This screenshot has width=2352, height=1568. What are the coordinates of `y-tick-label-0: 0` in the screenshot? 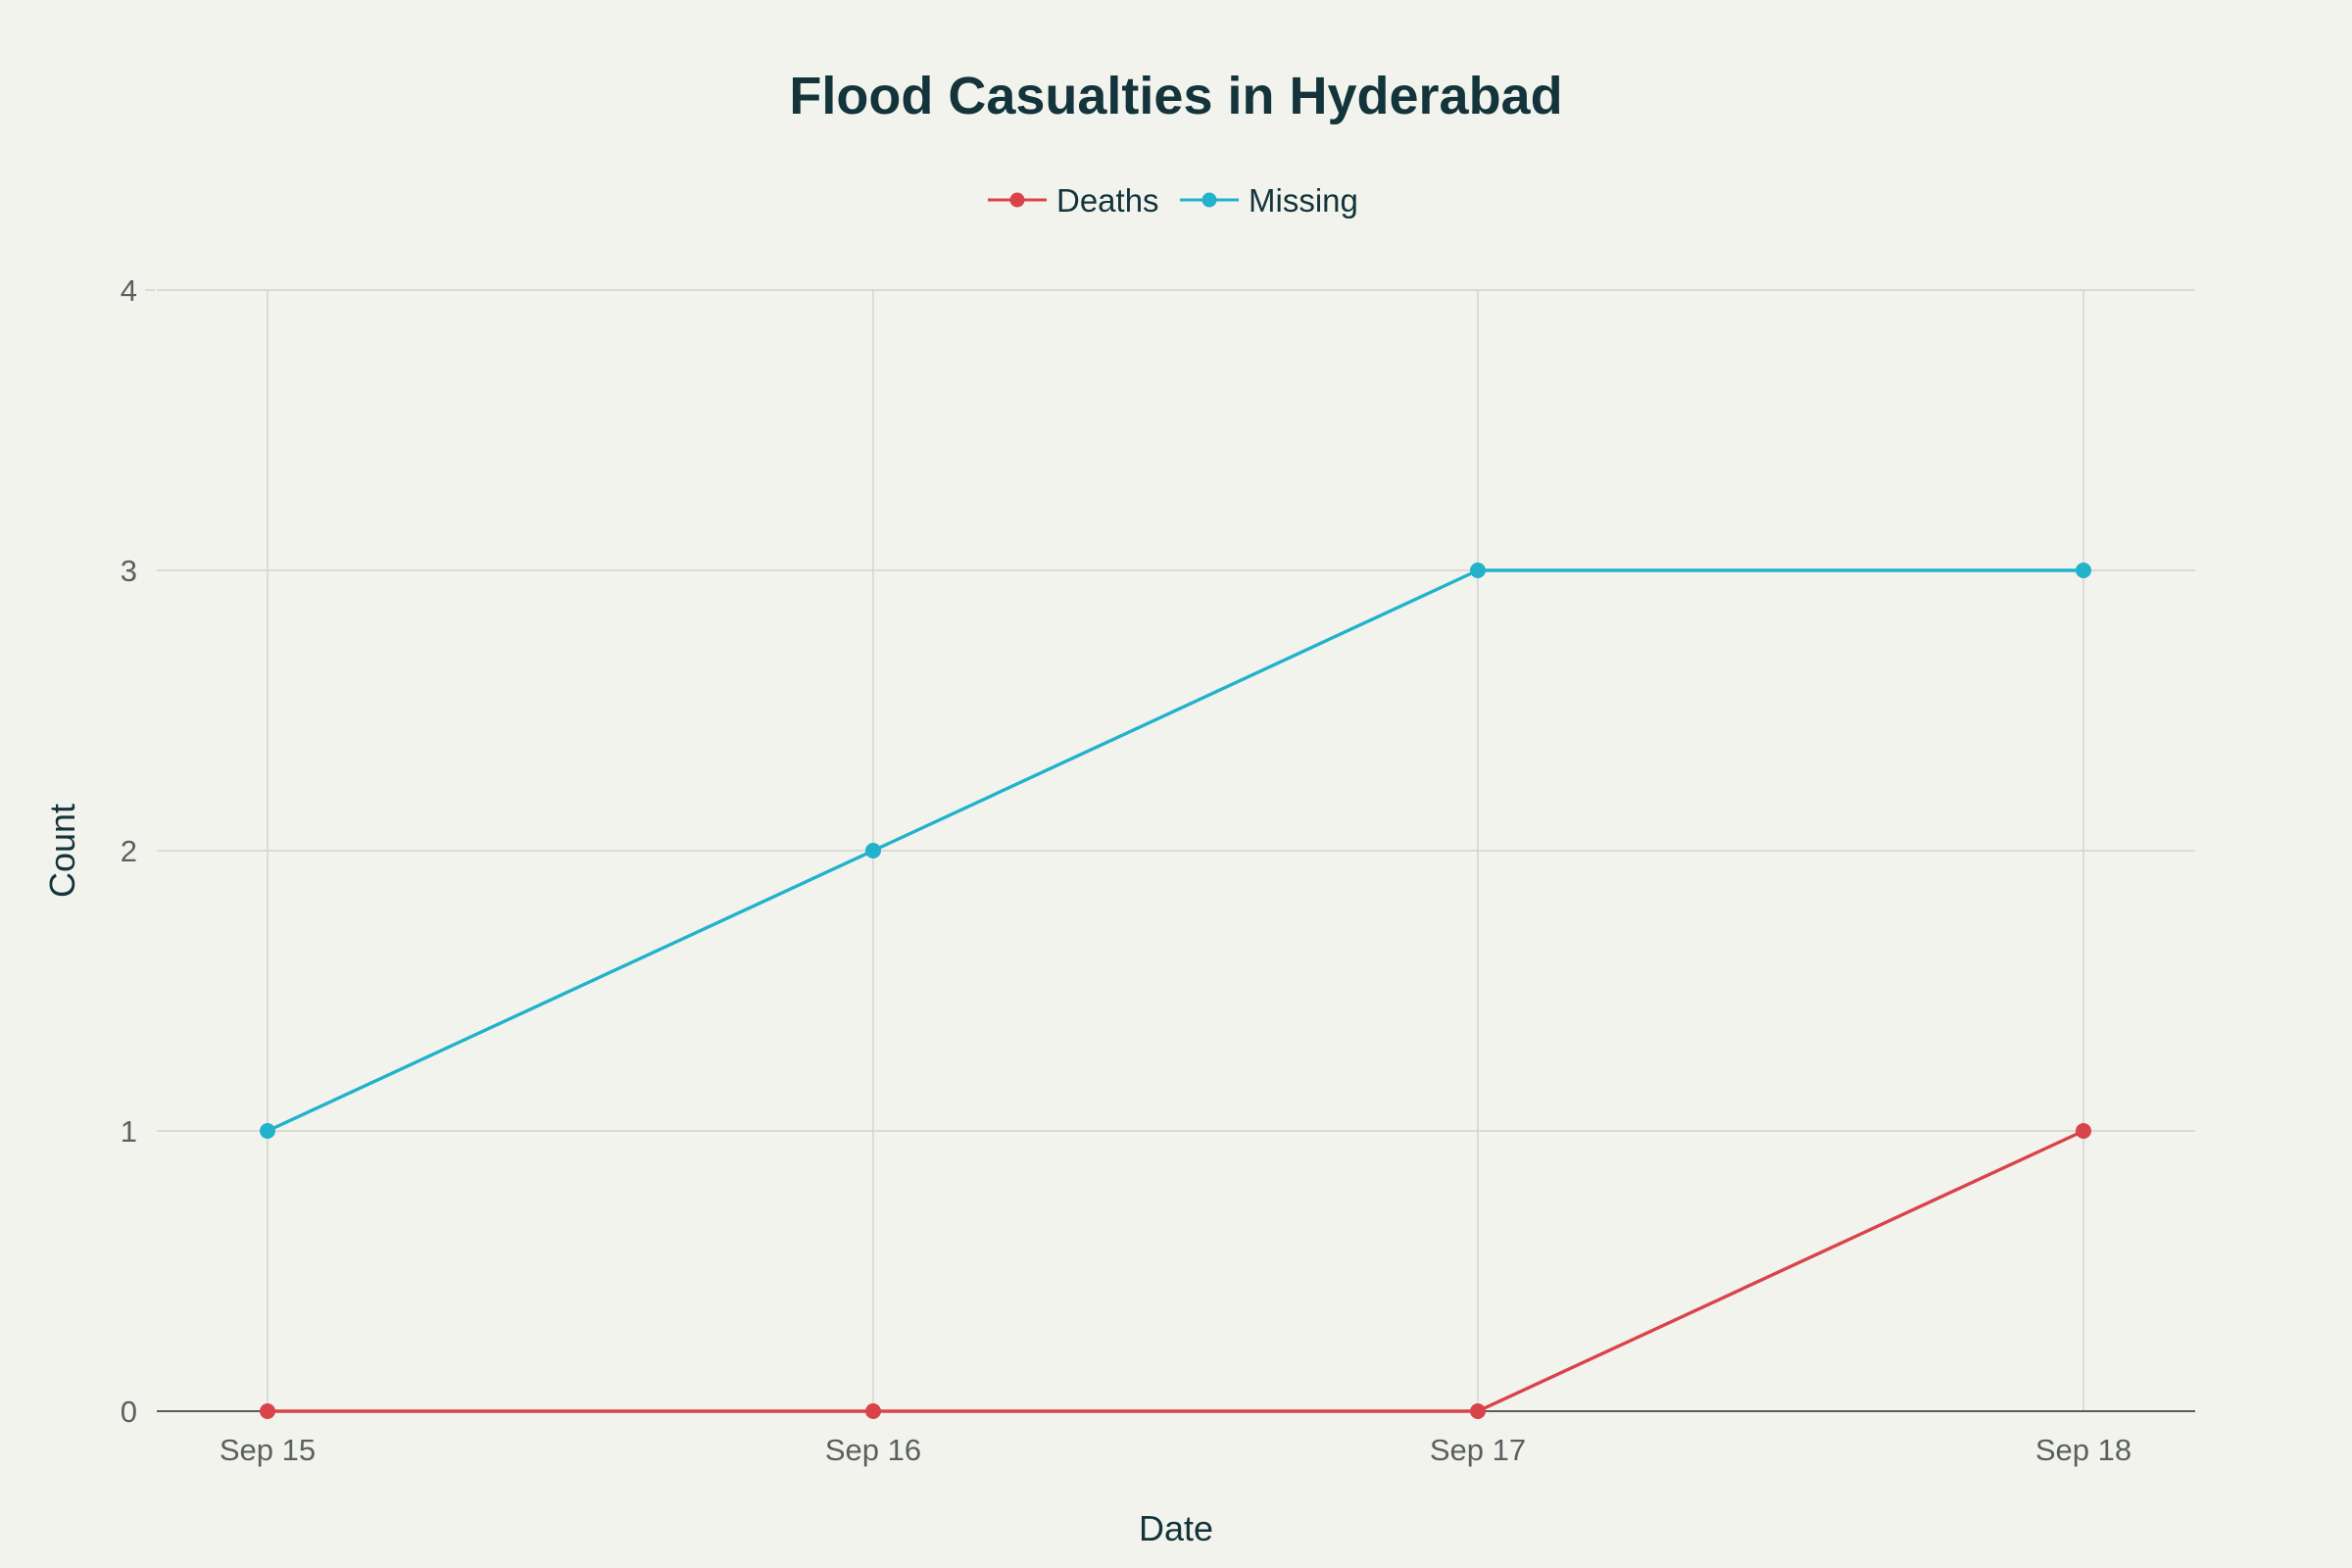 It's located at (129, 1412).